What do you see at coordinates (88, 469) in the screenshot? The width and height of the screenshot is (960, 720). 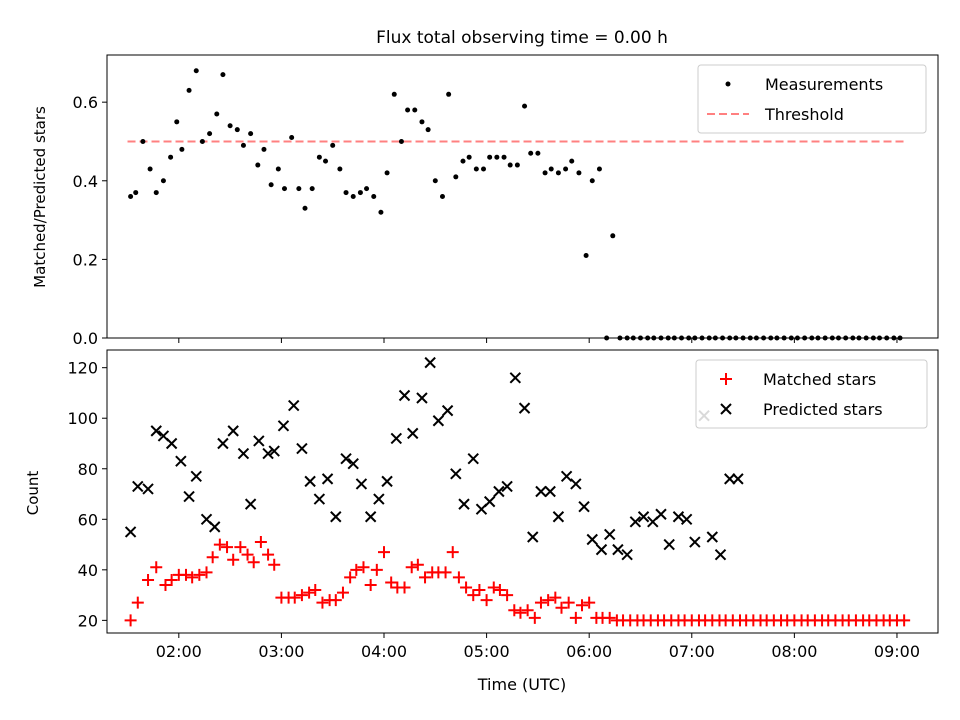 I see `y-tick-label: 80` at bounding box center [88, 469].